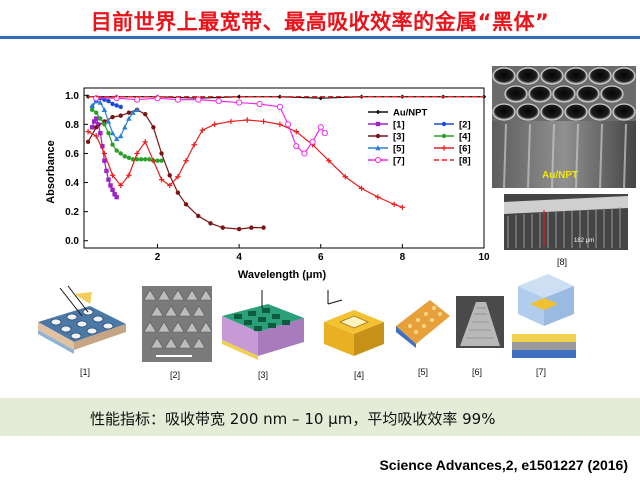 Image resolution: width=640 pixels, height=489 pixels. Describe the element at coordinates (584, 241) in the screenshot. I see `scale-label: 182 μm` at that location.